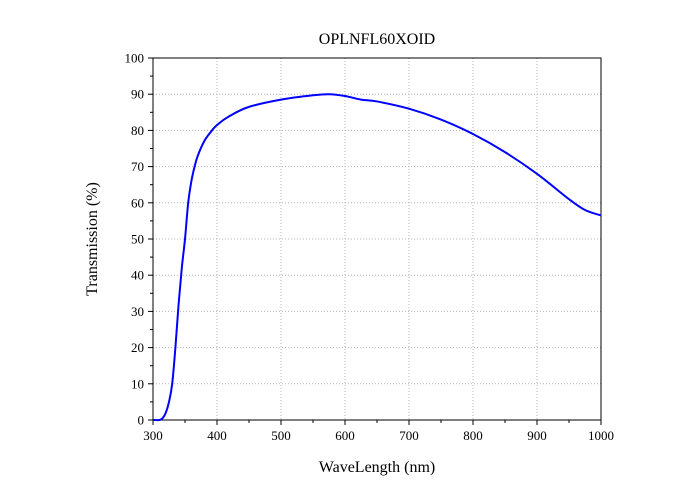  Describe the element at coordinates (409, 435) in the screenshot. I see `x-tick-label: 700` at that location.